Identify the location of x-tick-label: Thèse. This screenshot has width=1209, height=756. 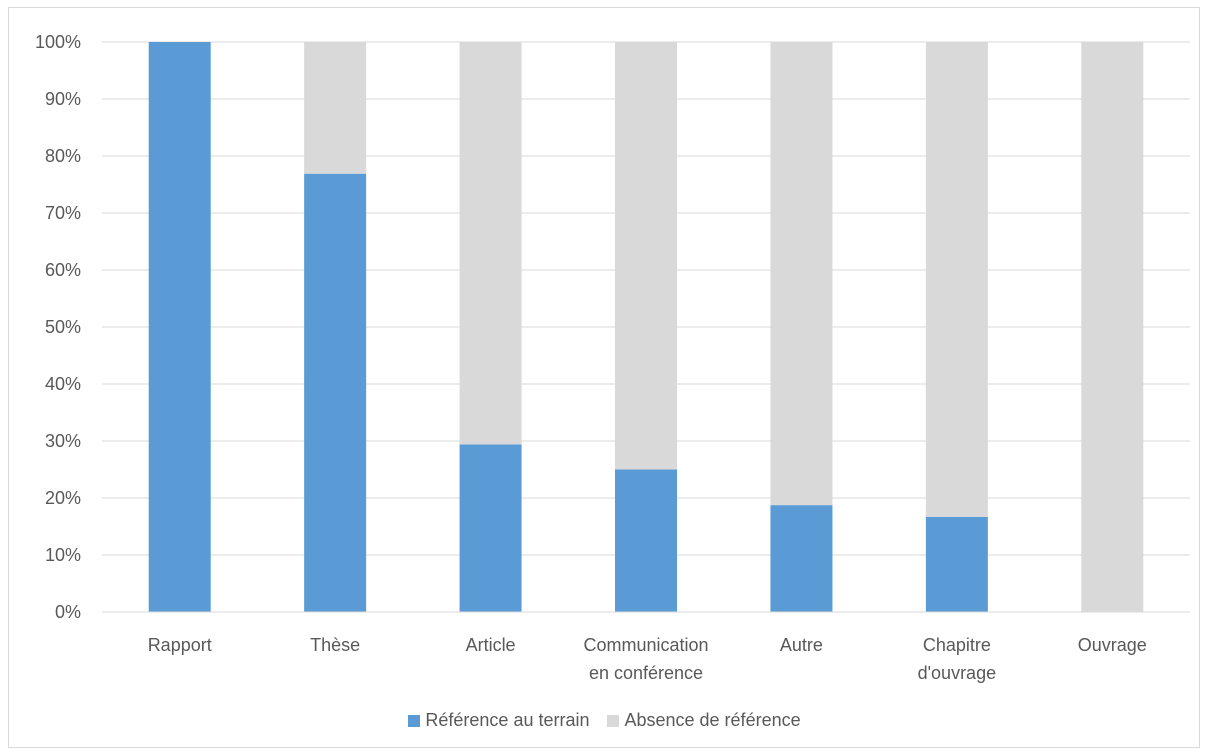
(335, 645).